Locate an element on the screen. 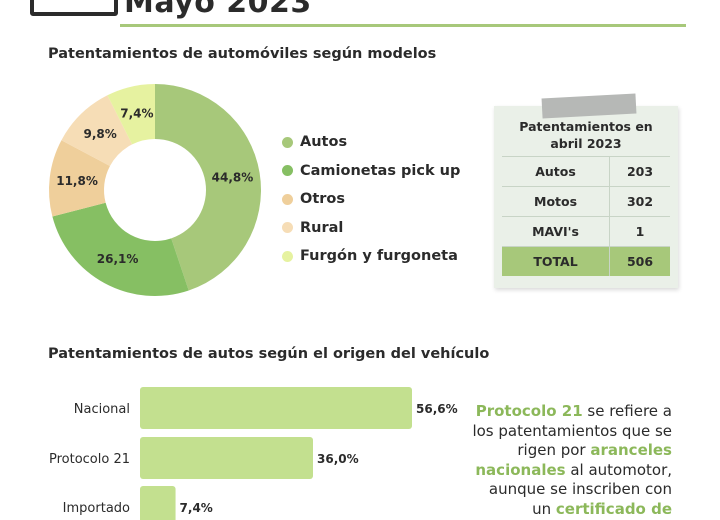 The width and height of the screenshot is (720, 520). table-header: Patentamientos en abril 2023 is located at coordinates (586, 135).